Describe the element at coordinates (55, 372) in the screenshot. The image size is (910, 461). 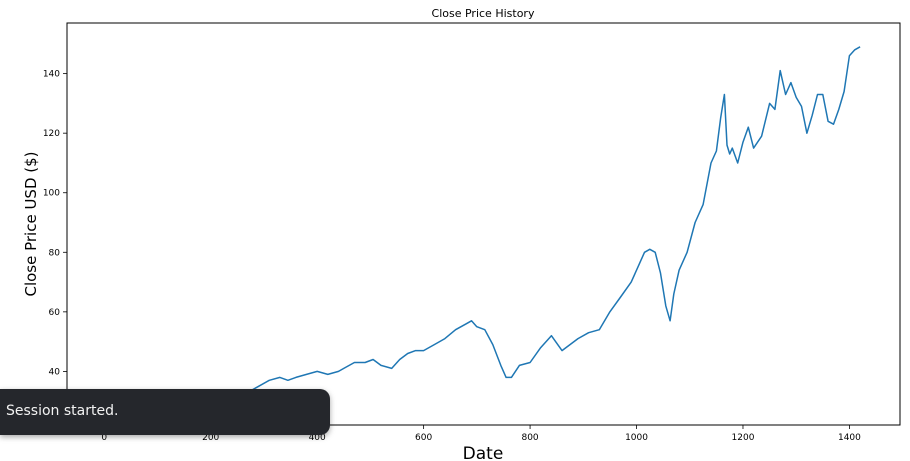
I see `y-tick-label: 40` at that location.